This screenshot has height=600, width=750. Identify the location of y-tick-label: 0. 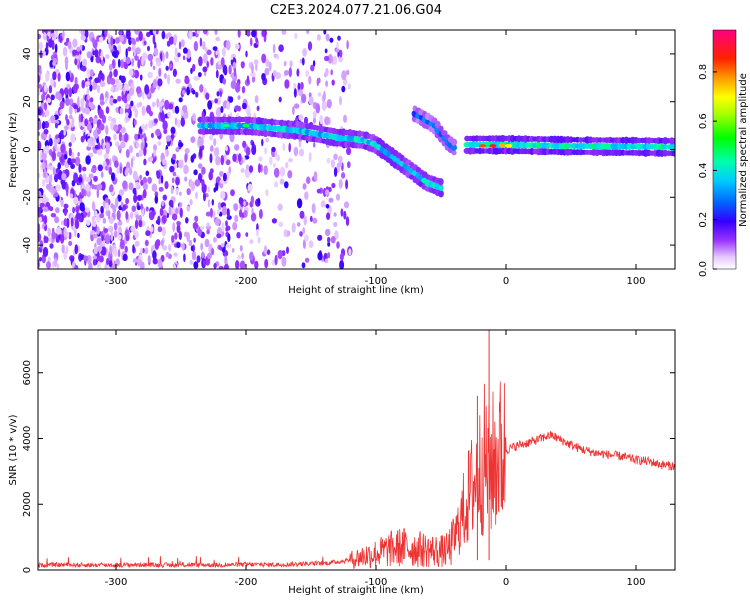
(27, 570).